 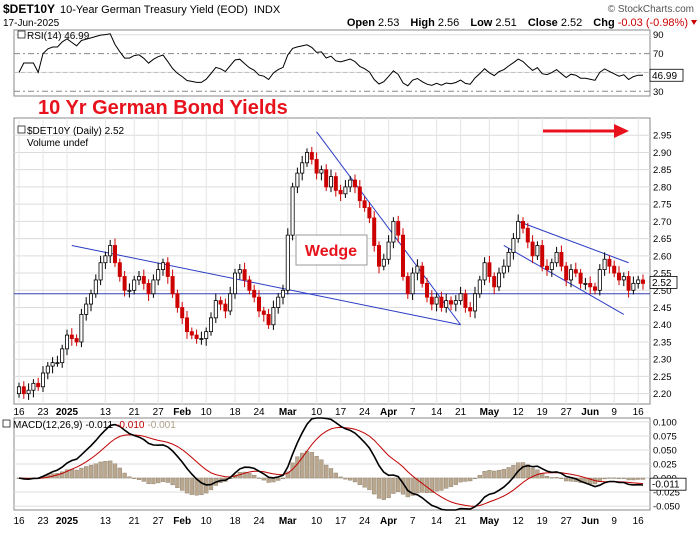 I want to click on price-tick-label: 2.90, so click(x=662, y=153).